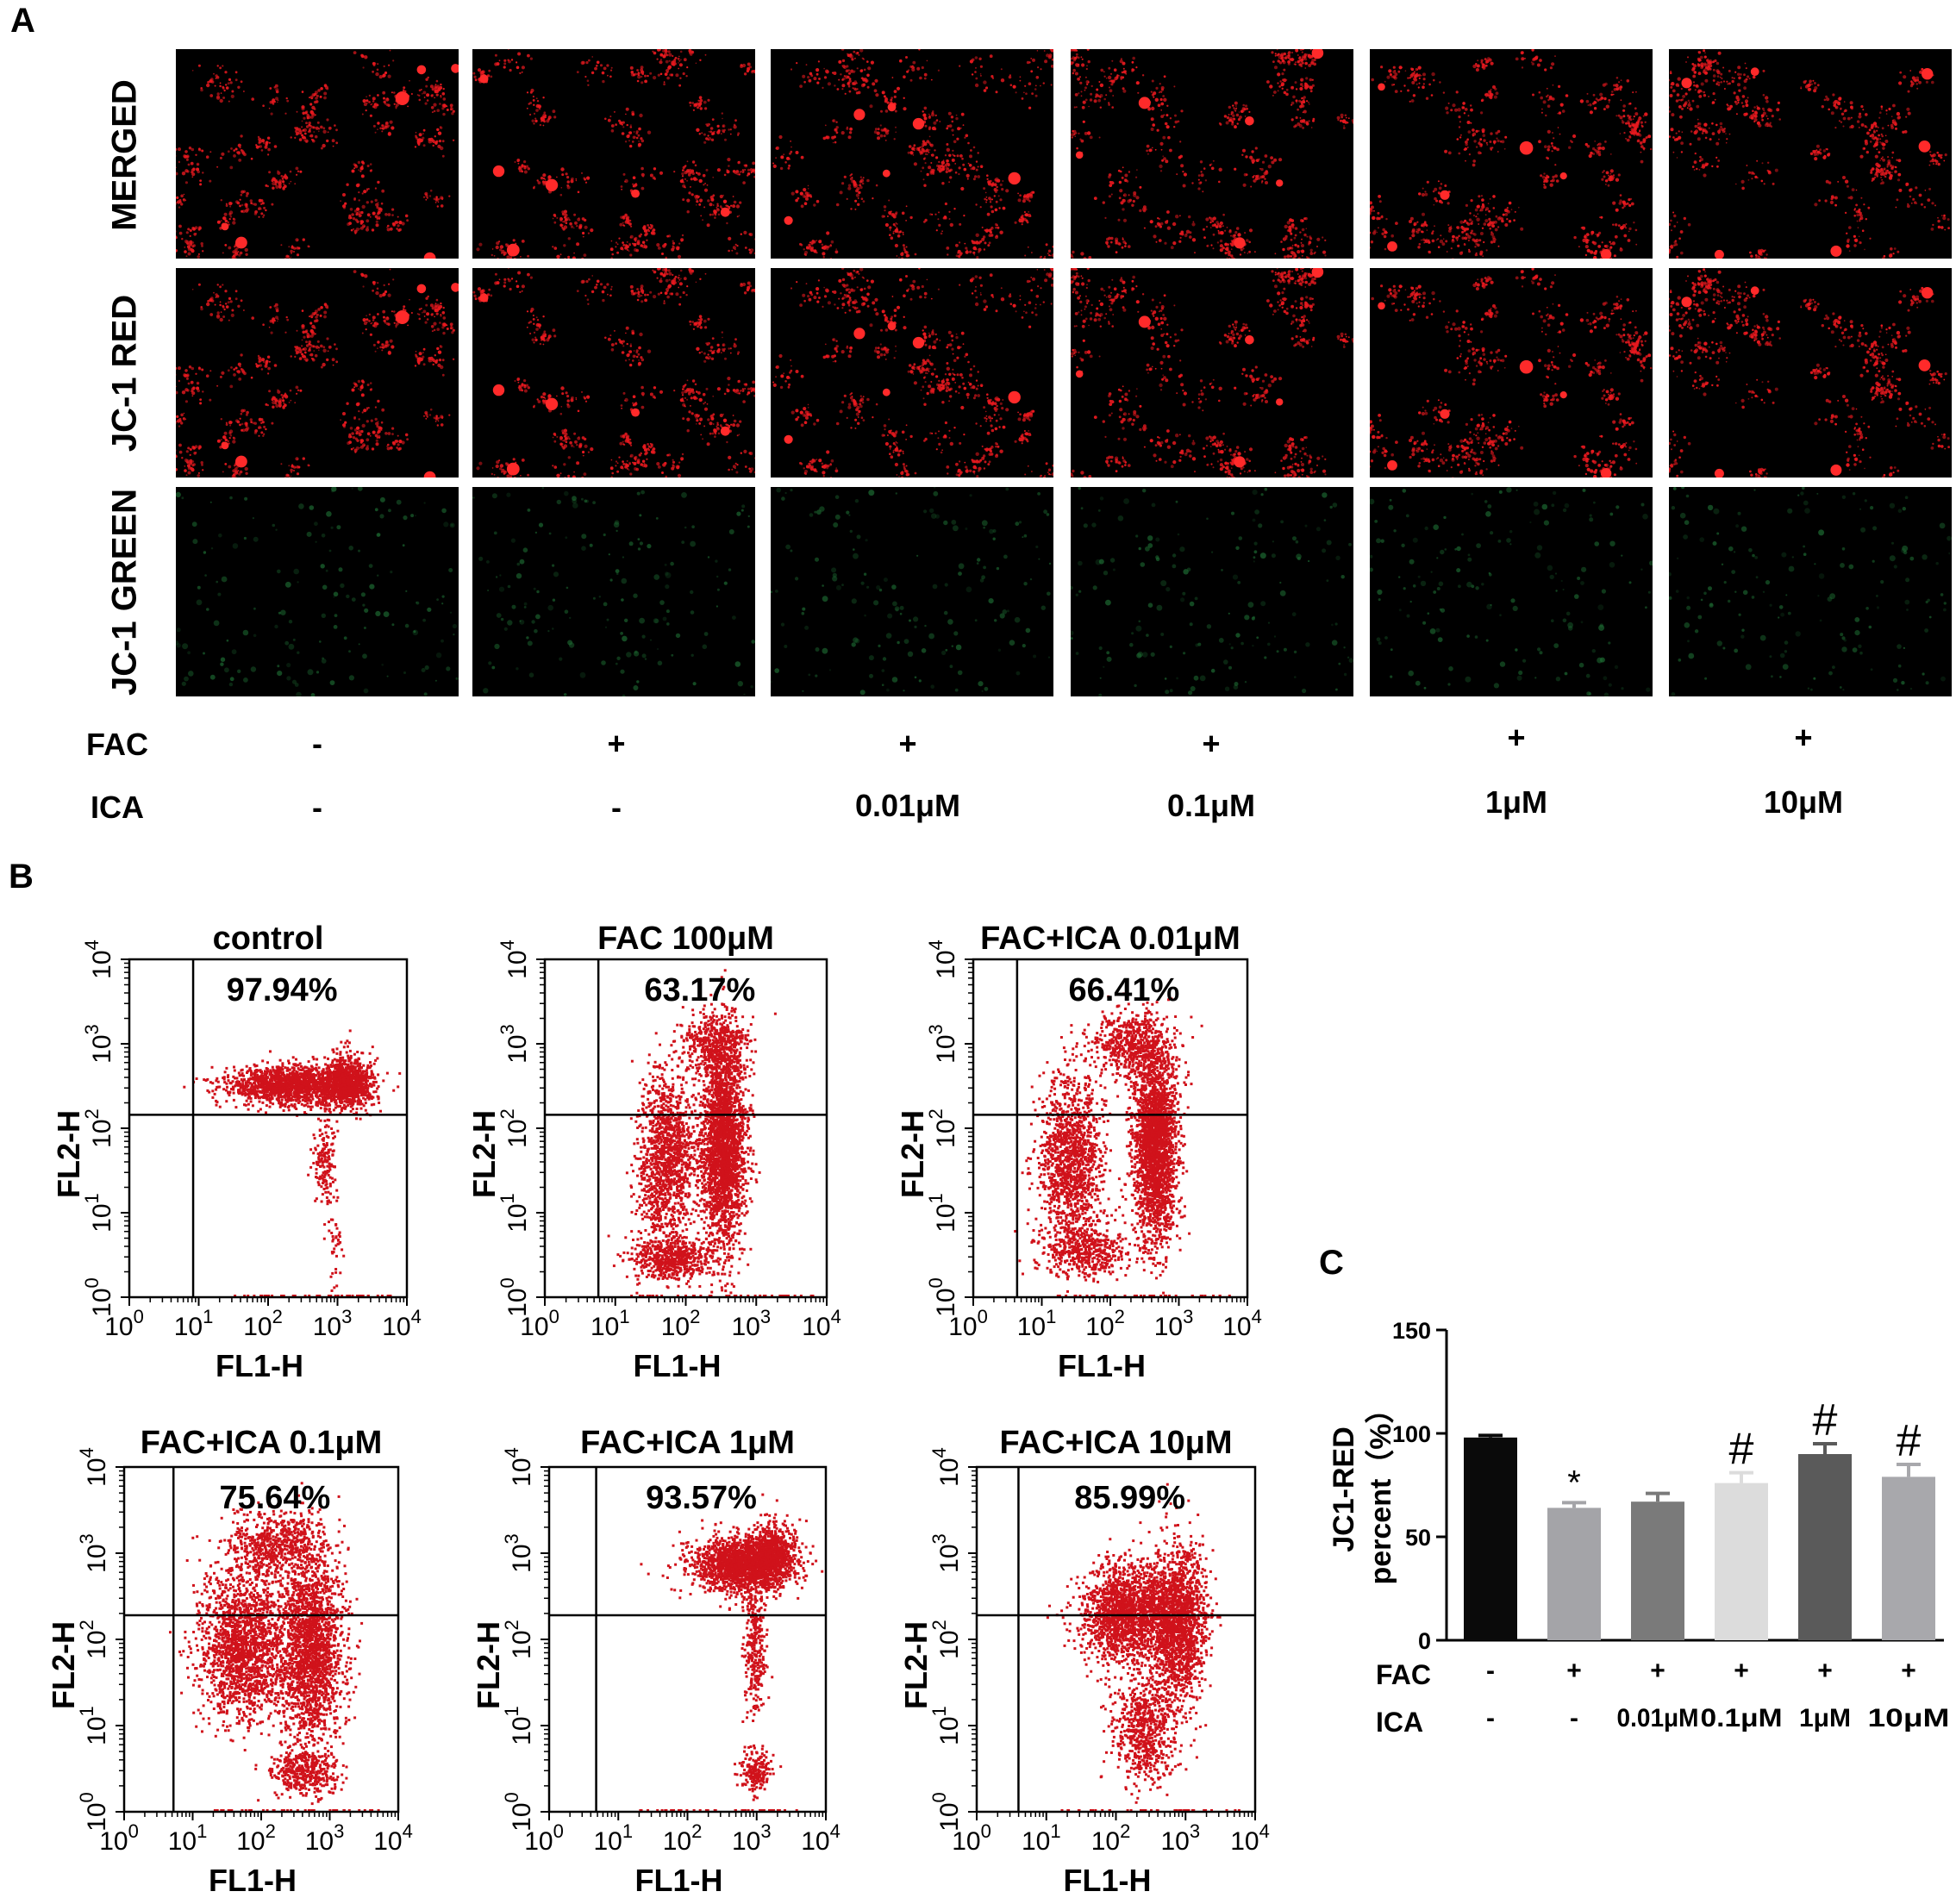  What do you see at coordinates (1211, 806) in the screenshot?
I see `ica-value-3: 0.1μM` at bounding box center [1211, 806].